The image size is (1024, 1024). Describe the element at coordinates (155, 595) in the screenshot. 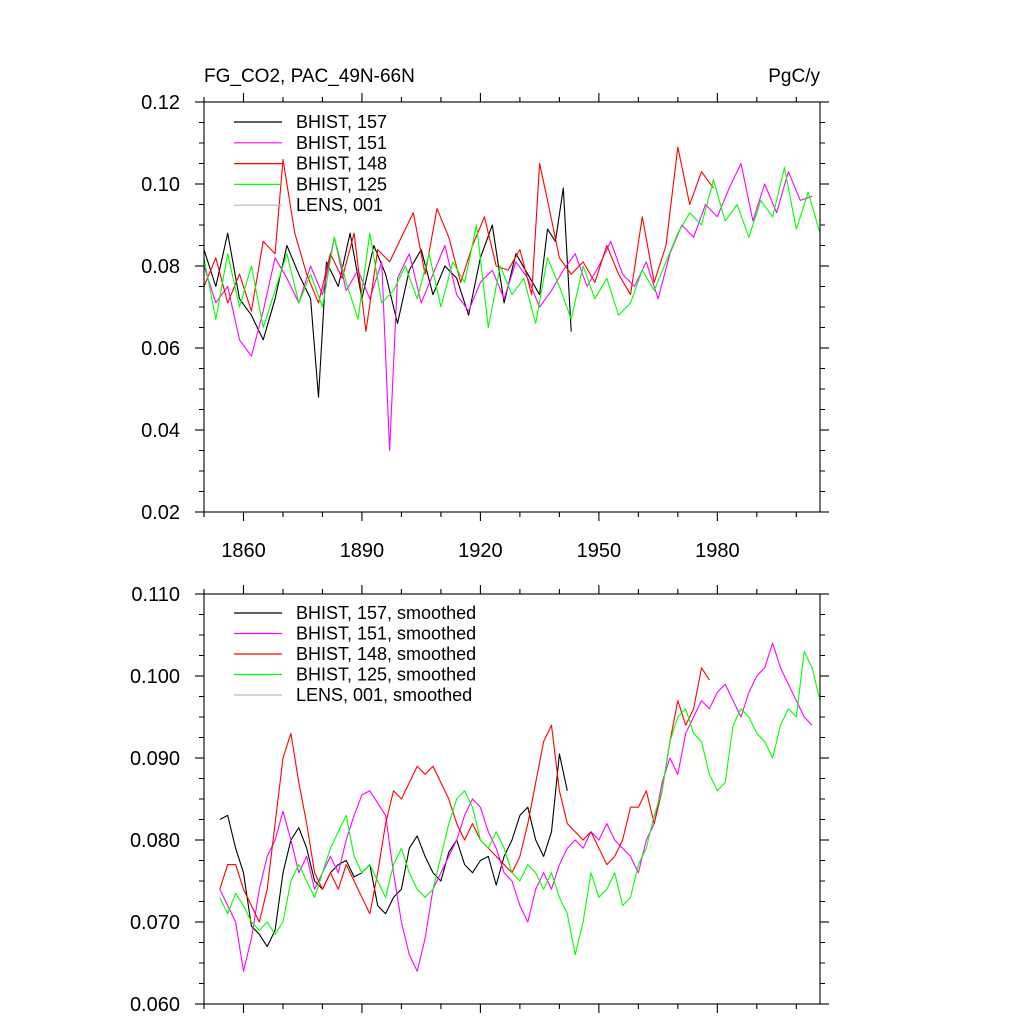

I see `y-tick-label: 0.110` at that location.